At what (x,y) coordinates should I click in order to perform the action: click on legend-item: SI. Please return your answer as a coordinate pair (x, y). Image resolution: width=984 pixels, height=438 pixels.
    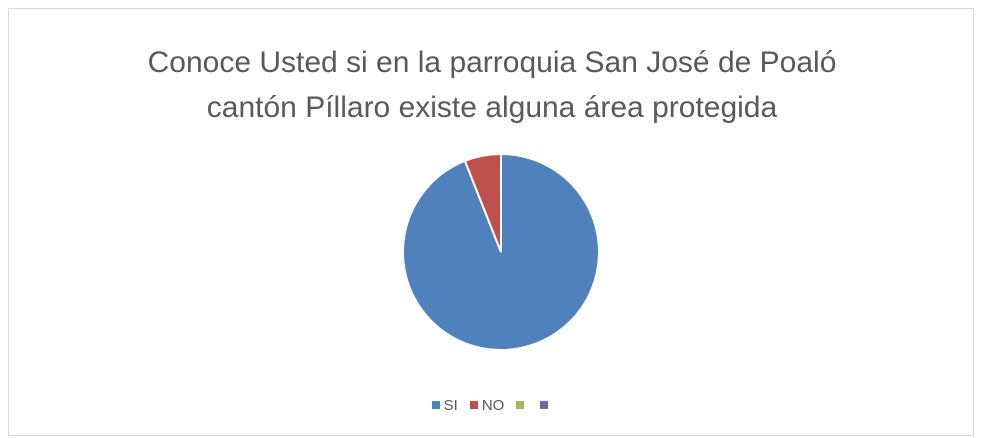
    Looking at the image, I should click on (444, 405).